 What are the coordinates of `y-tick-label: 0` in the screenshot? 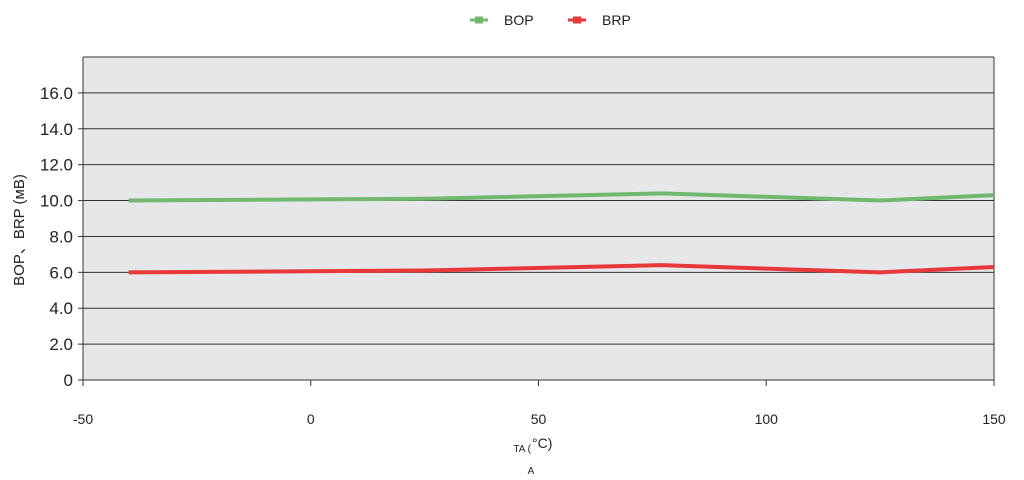 It's located at (68, 380).